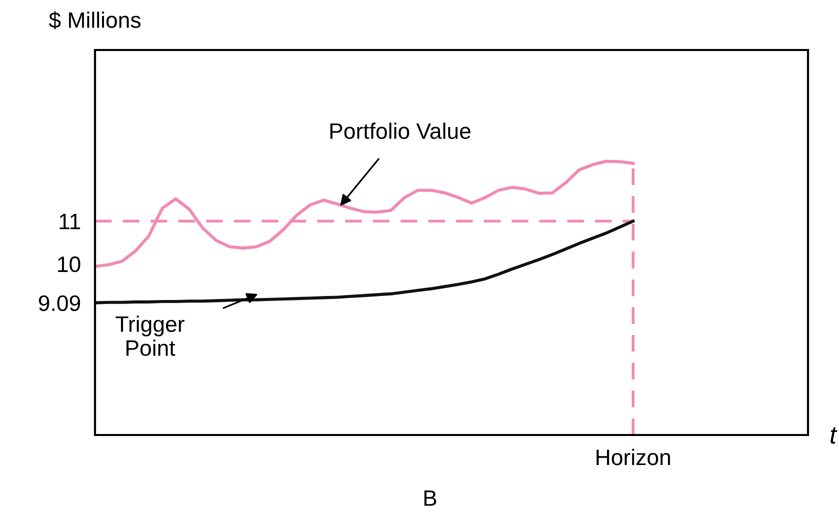  What do you see at coordinates (150, 336) in the screenshot?
I see `annotation: Trigger Point` at bounding box center [150, 336].